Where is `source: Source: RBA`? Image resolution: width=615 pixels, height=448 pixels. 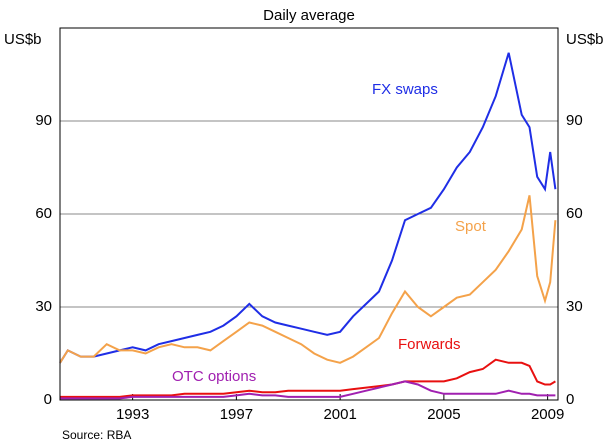 source: Source: RBA is located at coordinates (96, 435).